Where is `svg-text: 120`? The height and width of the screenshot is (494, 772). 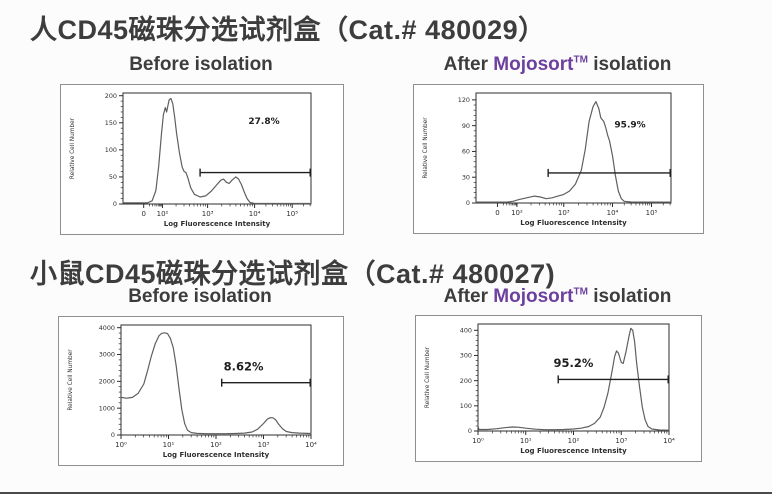
svg-text: 120 is located at coordinates (464, 100).